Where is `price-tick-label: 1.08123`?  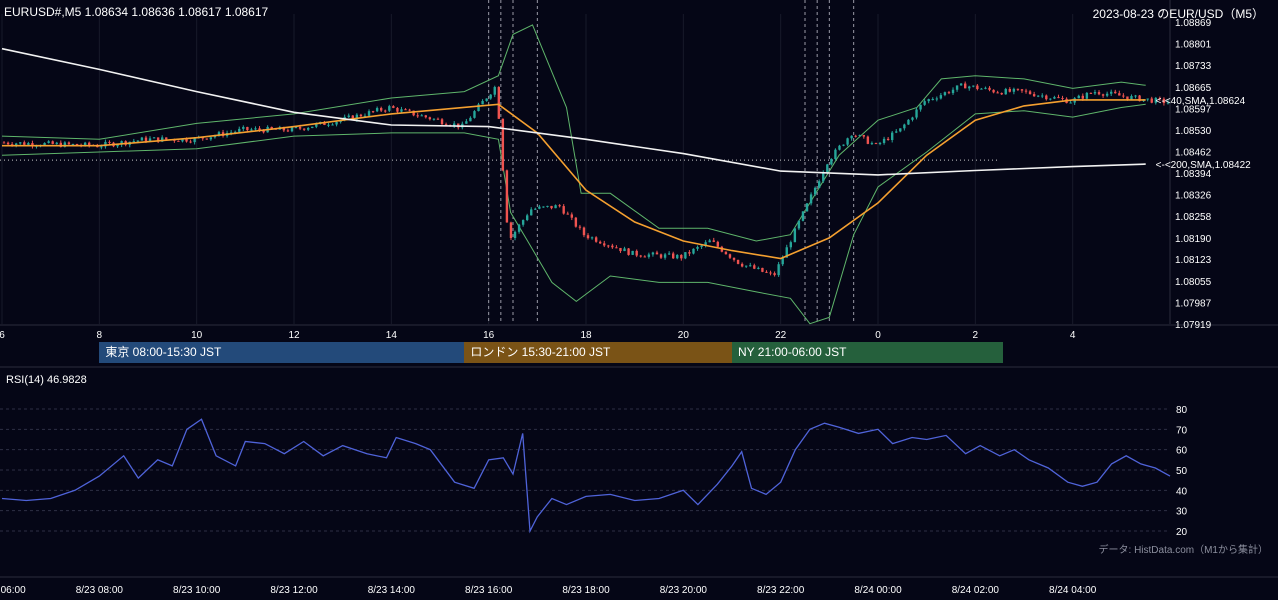
price-tick-label: 1.08123 is located at coordinates (1193, 260).